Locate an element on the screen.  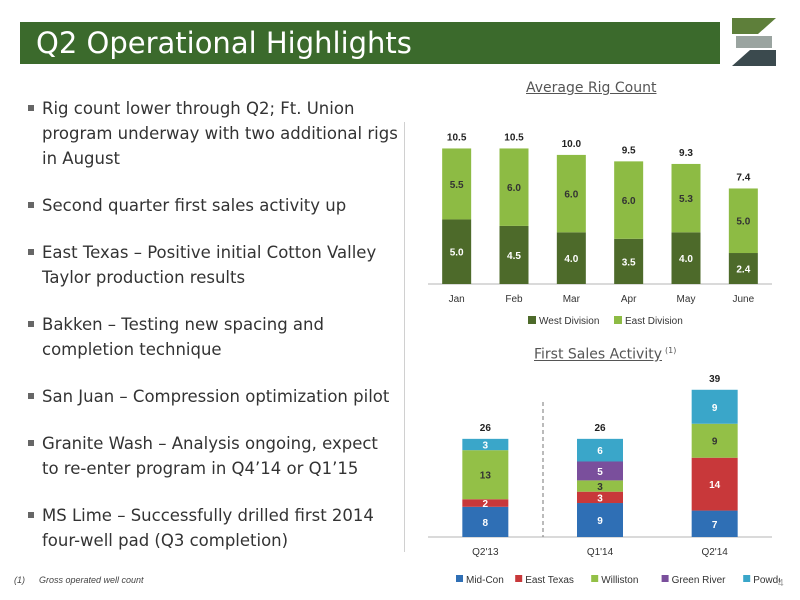
legend-east-division: East Division is located at coordinates (654, 321).